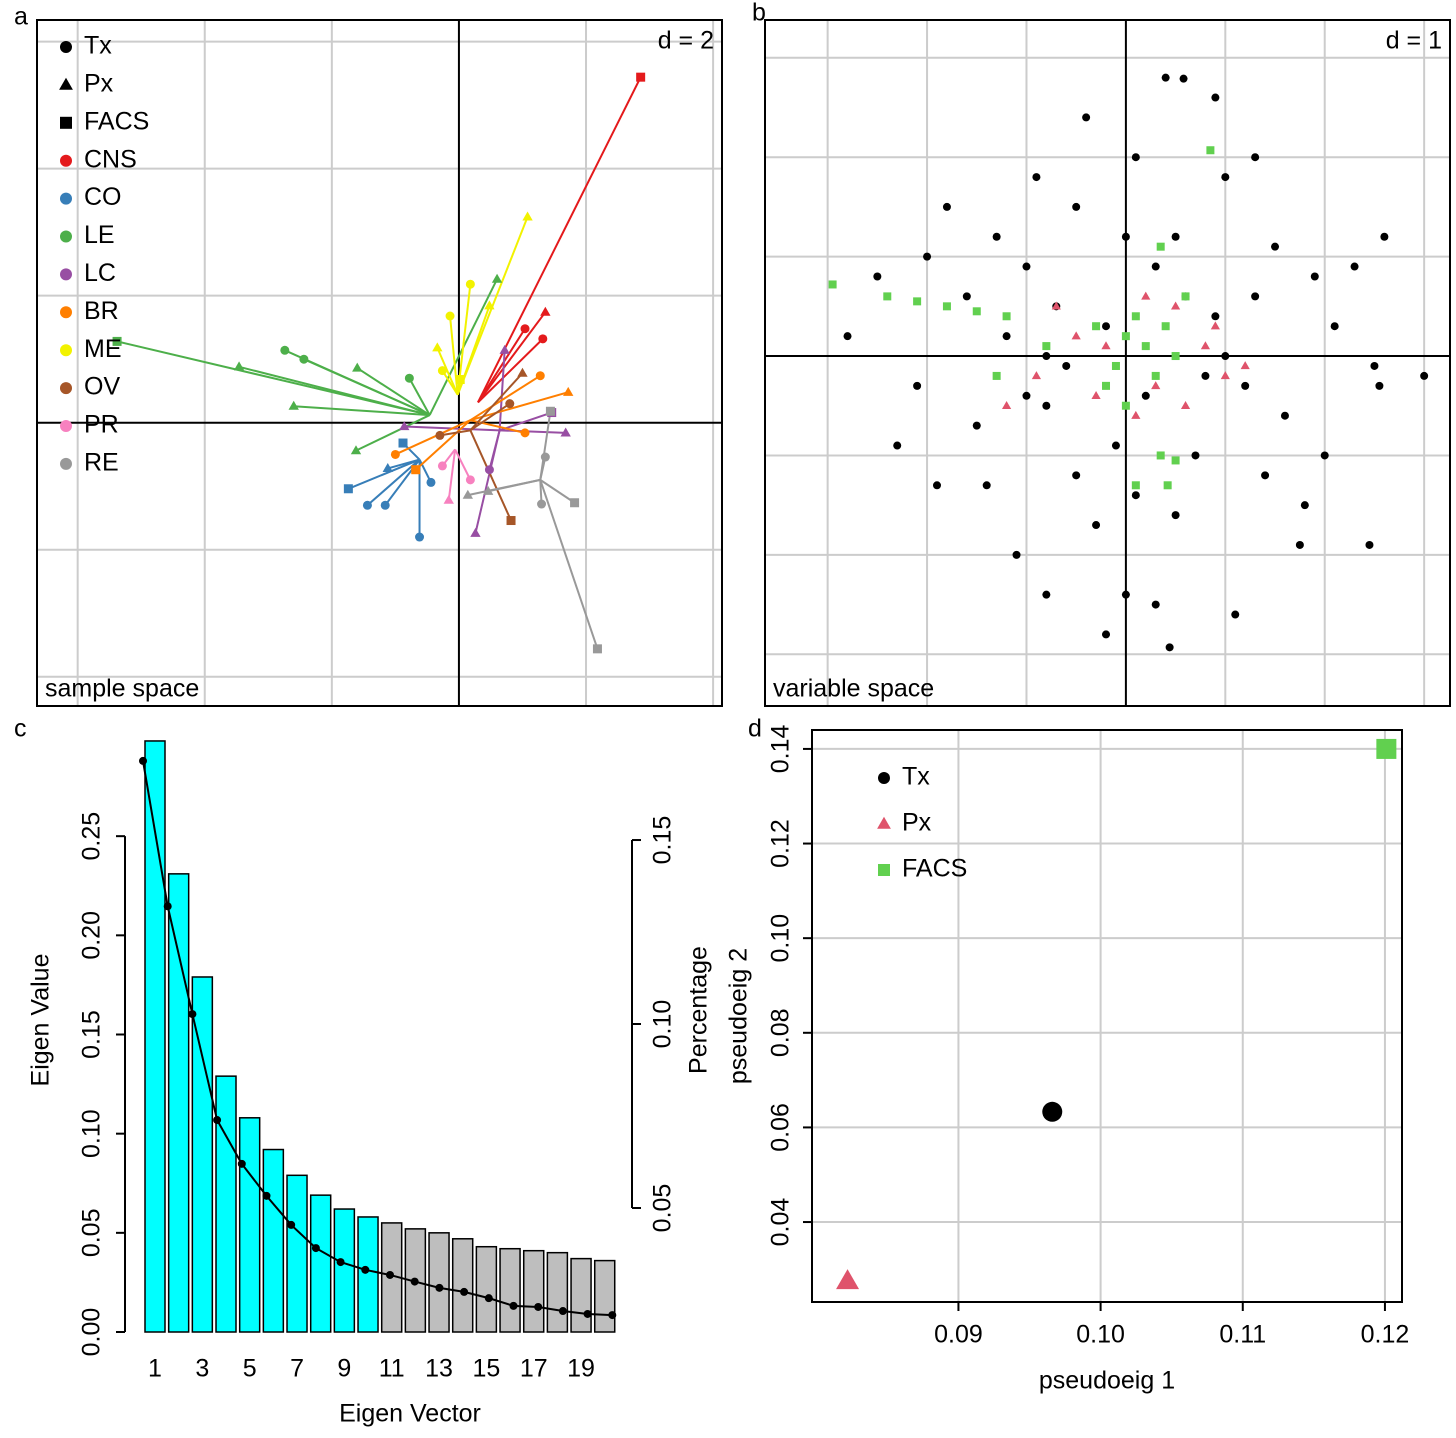  Describe the element at coordinates (739, 1016) in the screenshot. I see `y-axis-title: pseudoeig 2` at that location.